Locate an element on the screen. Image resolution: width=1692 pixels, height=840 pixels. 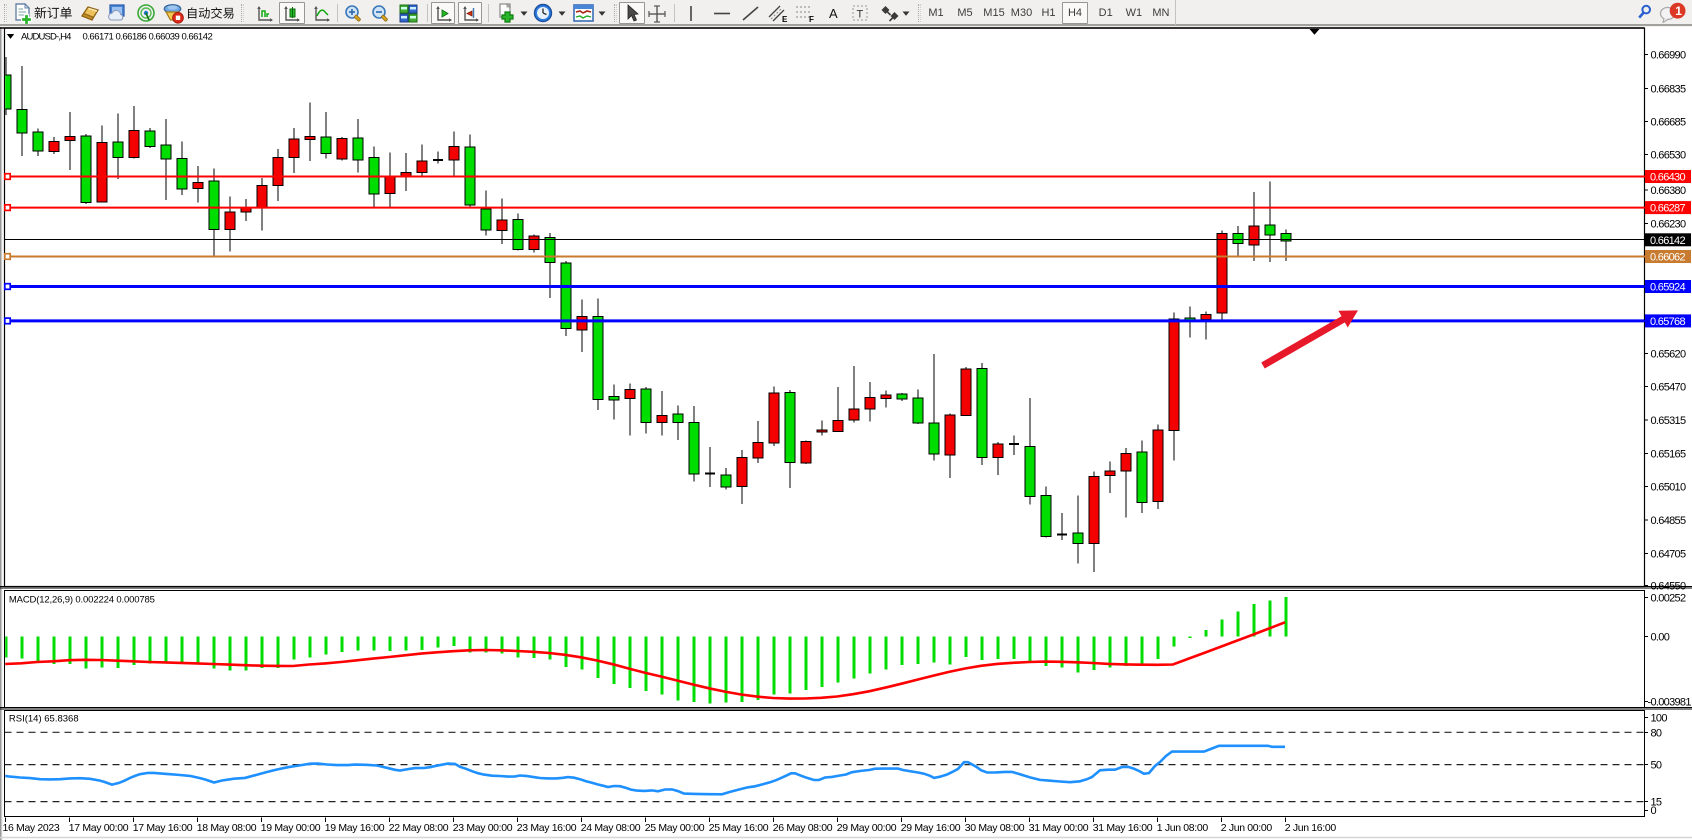
svg-text: 24 May 08:00 is located at coordinates (611, 828).